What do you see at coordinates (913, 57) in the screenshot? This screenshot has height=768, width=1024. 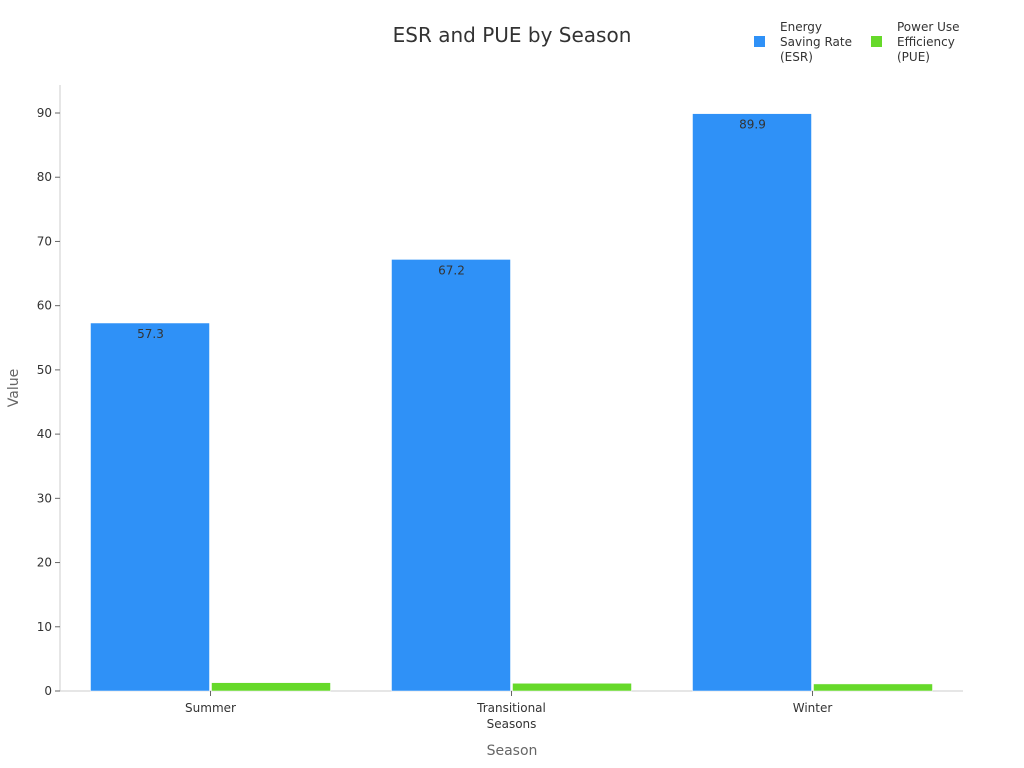 I see `legend-label: (PUE)` at bounding box center [913, 57].